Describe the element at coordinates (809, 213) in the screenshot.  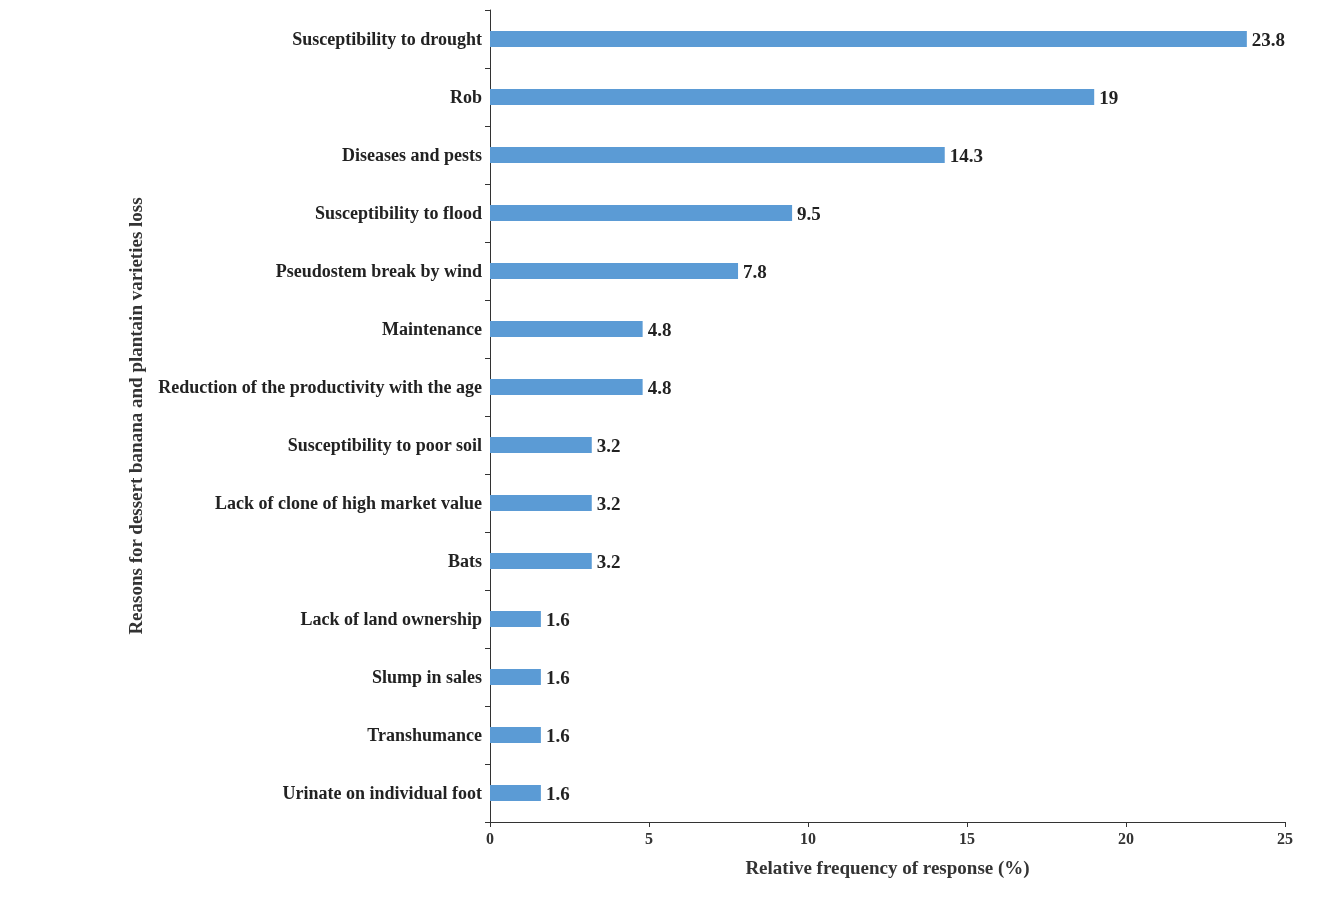
I see `data-label: 9.5` at that location.